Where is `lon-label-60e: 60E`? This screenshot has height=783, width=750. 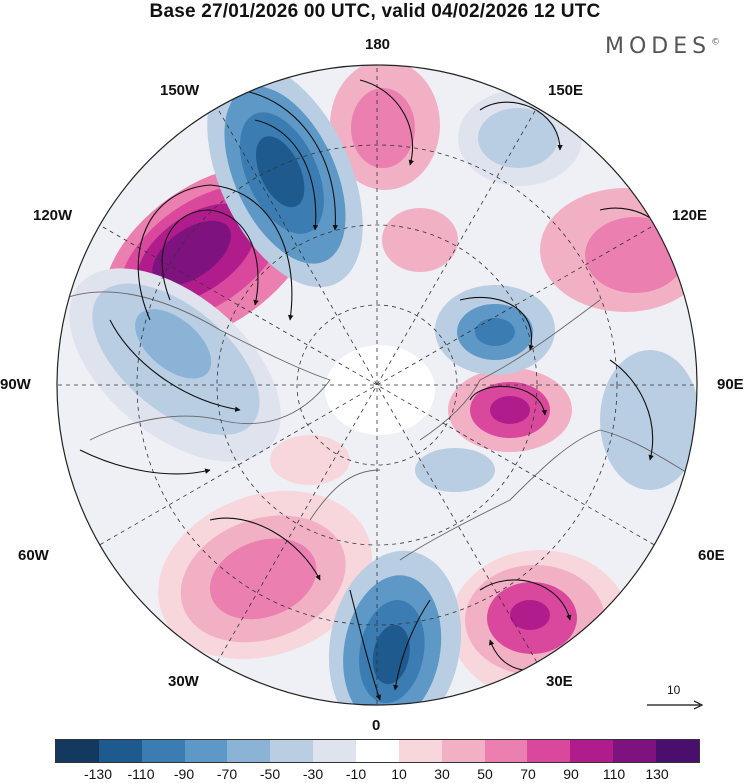
lon-label-60e: 60E is located at coordinates (711, 555).